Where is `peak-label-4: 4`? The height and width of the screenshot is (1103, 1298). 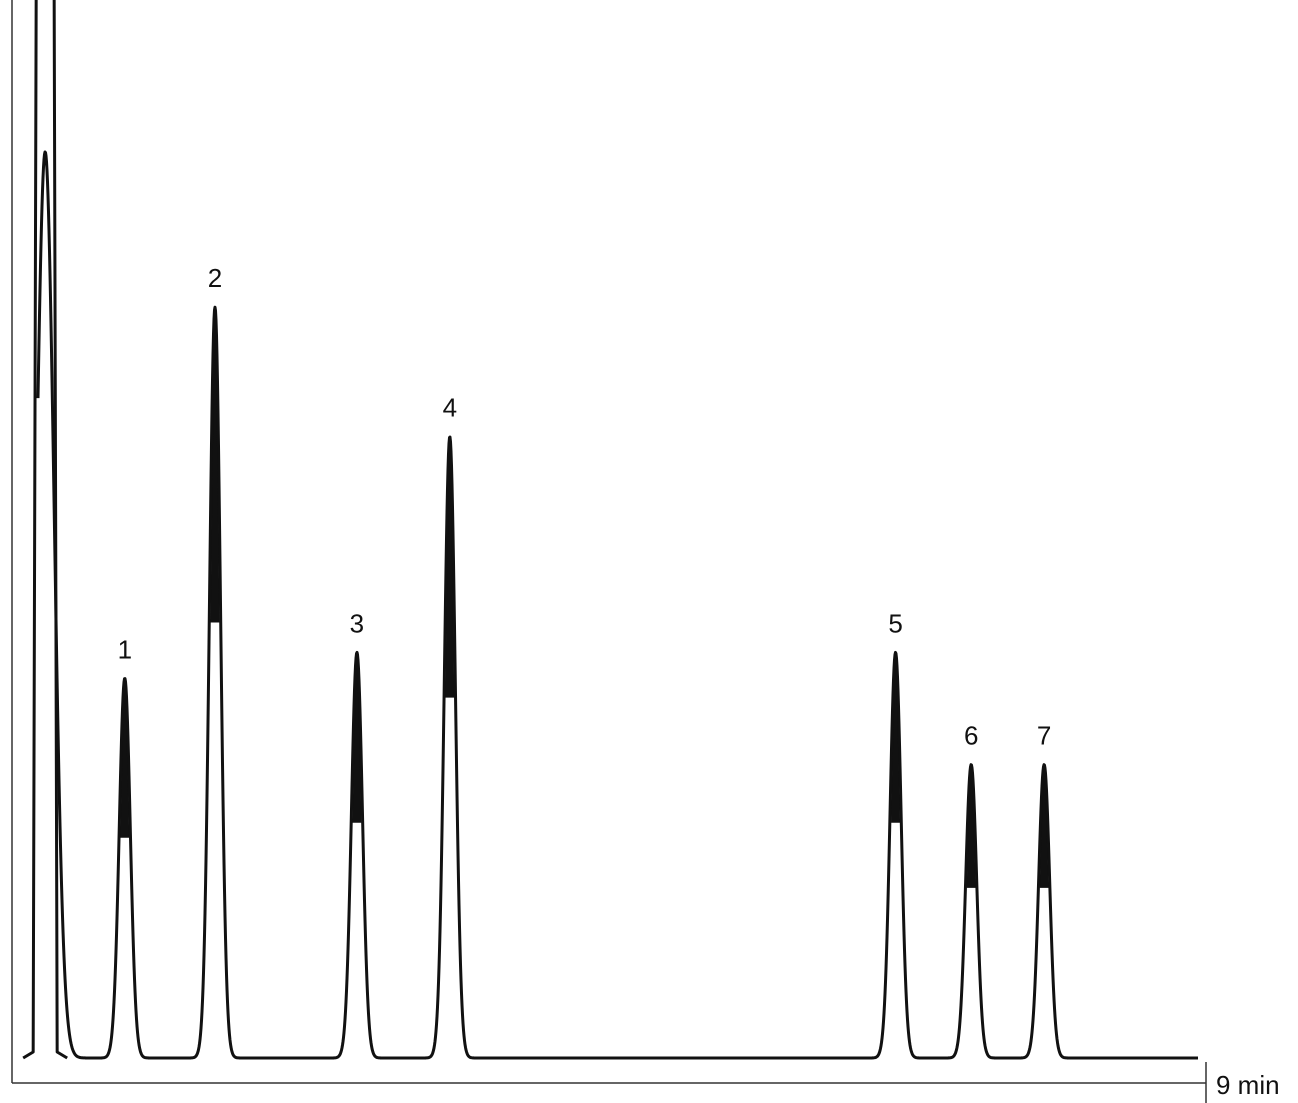 peak-label-4: 4 is located at coordinates (450, 408).